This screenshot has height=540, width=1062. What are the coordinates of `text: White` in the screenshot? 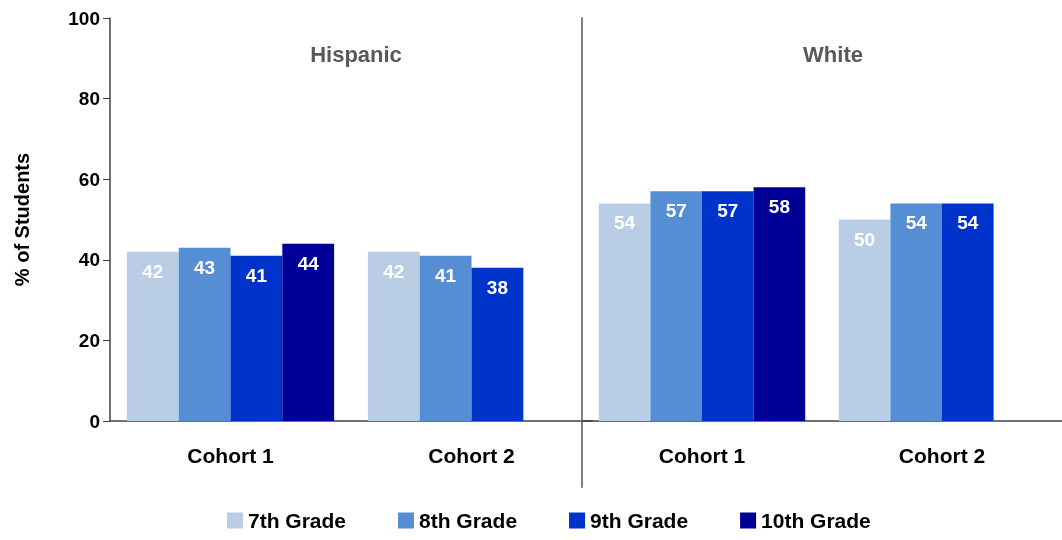 It's located at (833, 54).